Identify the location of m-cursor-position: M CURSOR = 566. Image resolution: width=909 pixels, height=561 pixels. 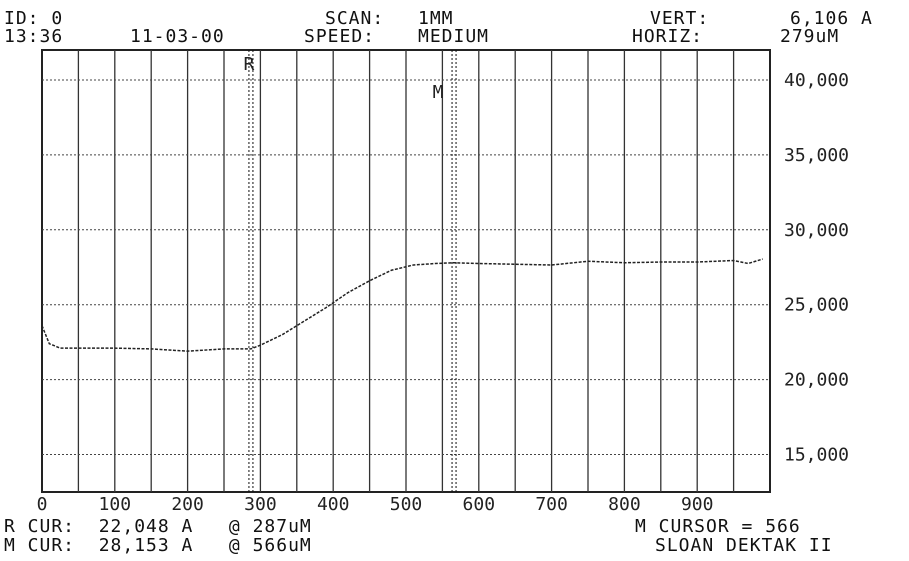
(718, 526).